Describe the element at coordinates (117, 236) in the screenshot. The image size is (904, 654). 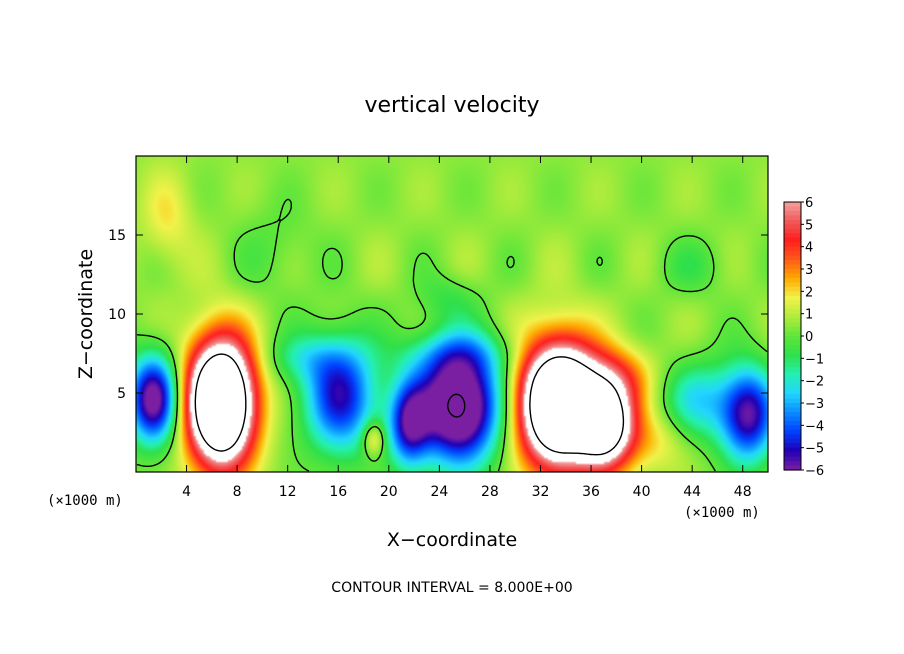
I see `y-tick-label: 15` at that location.